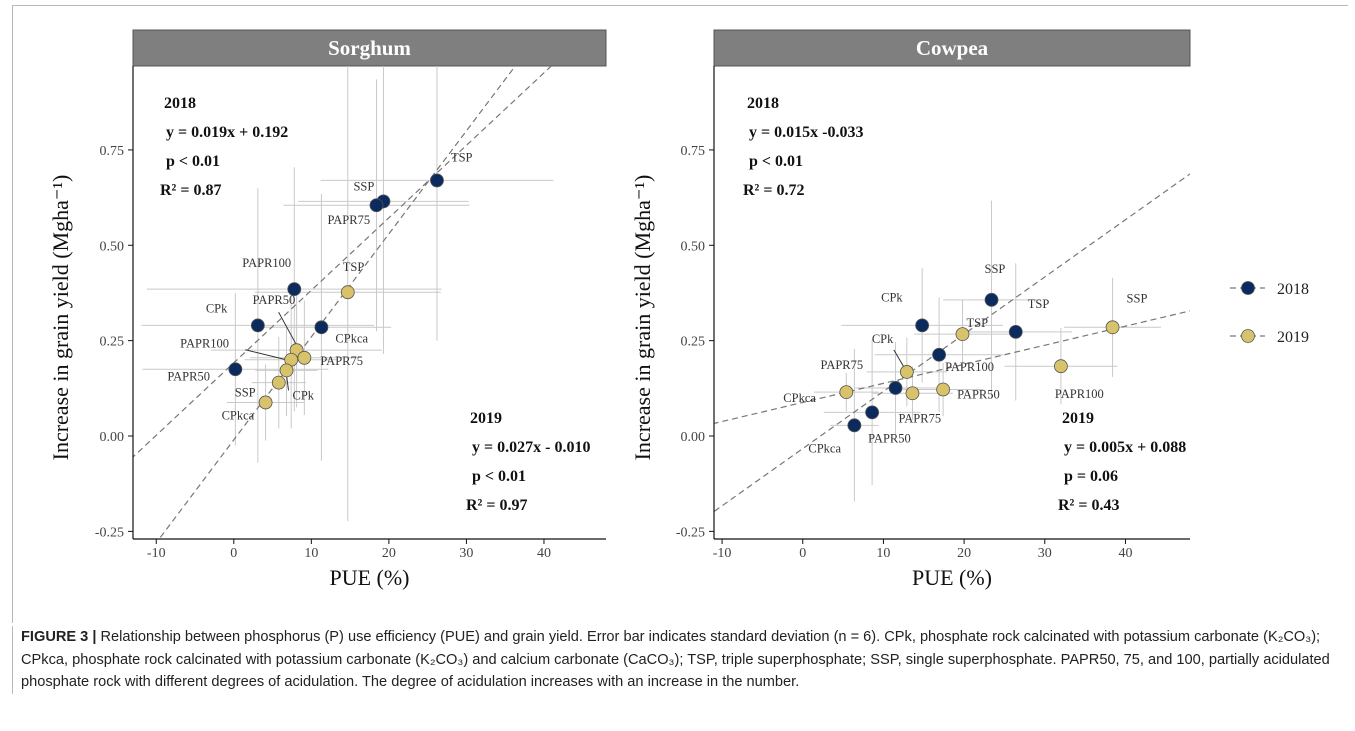 This screenshot has height=731, width=1355. Describe the element at coordinates (496, 505) in the screenshot. I see `regression-annotation-2019: R² = 0.97` at that location.